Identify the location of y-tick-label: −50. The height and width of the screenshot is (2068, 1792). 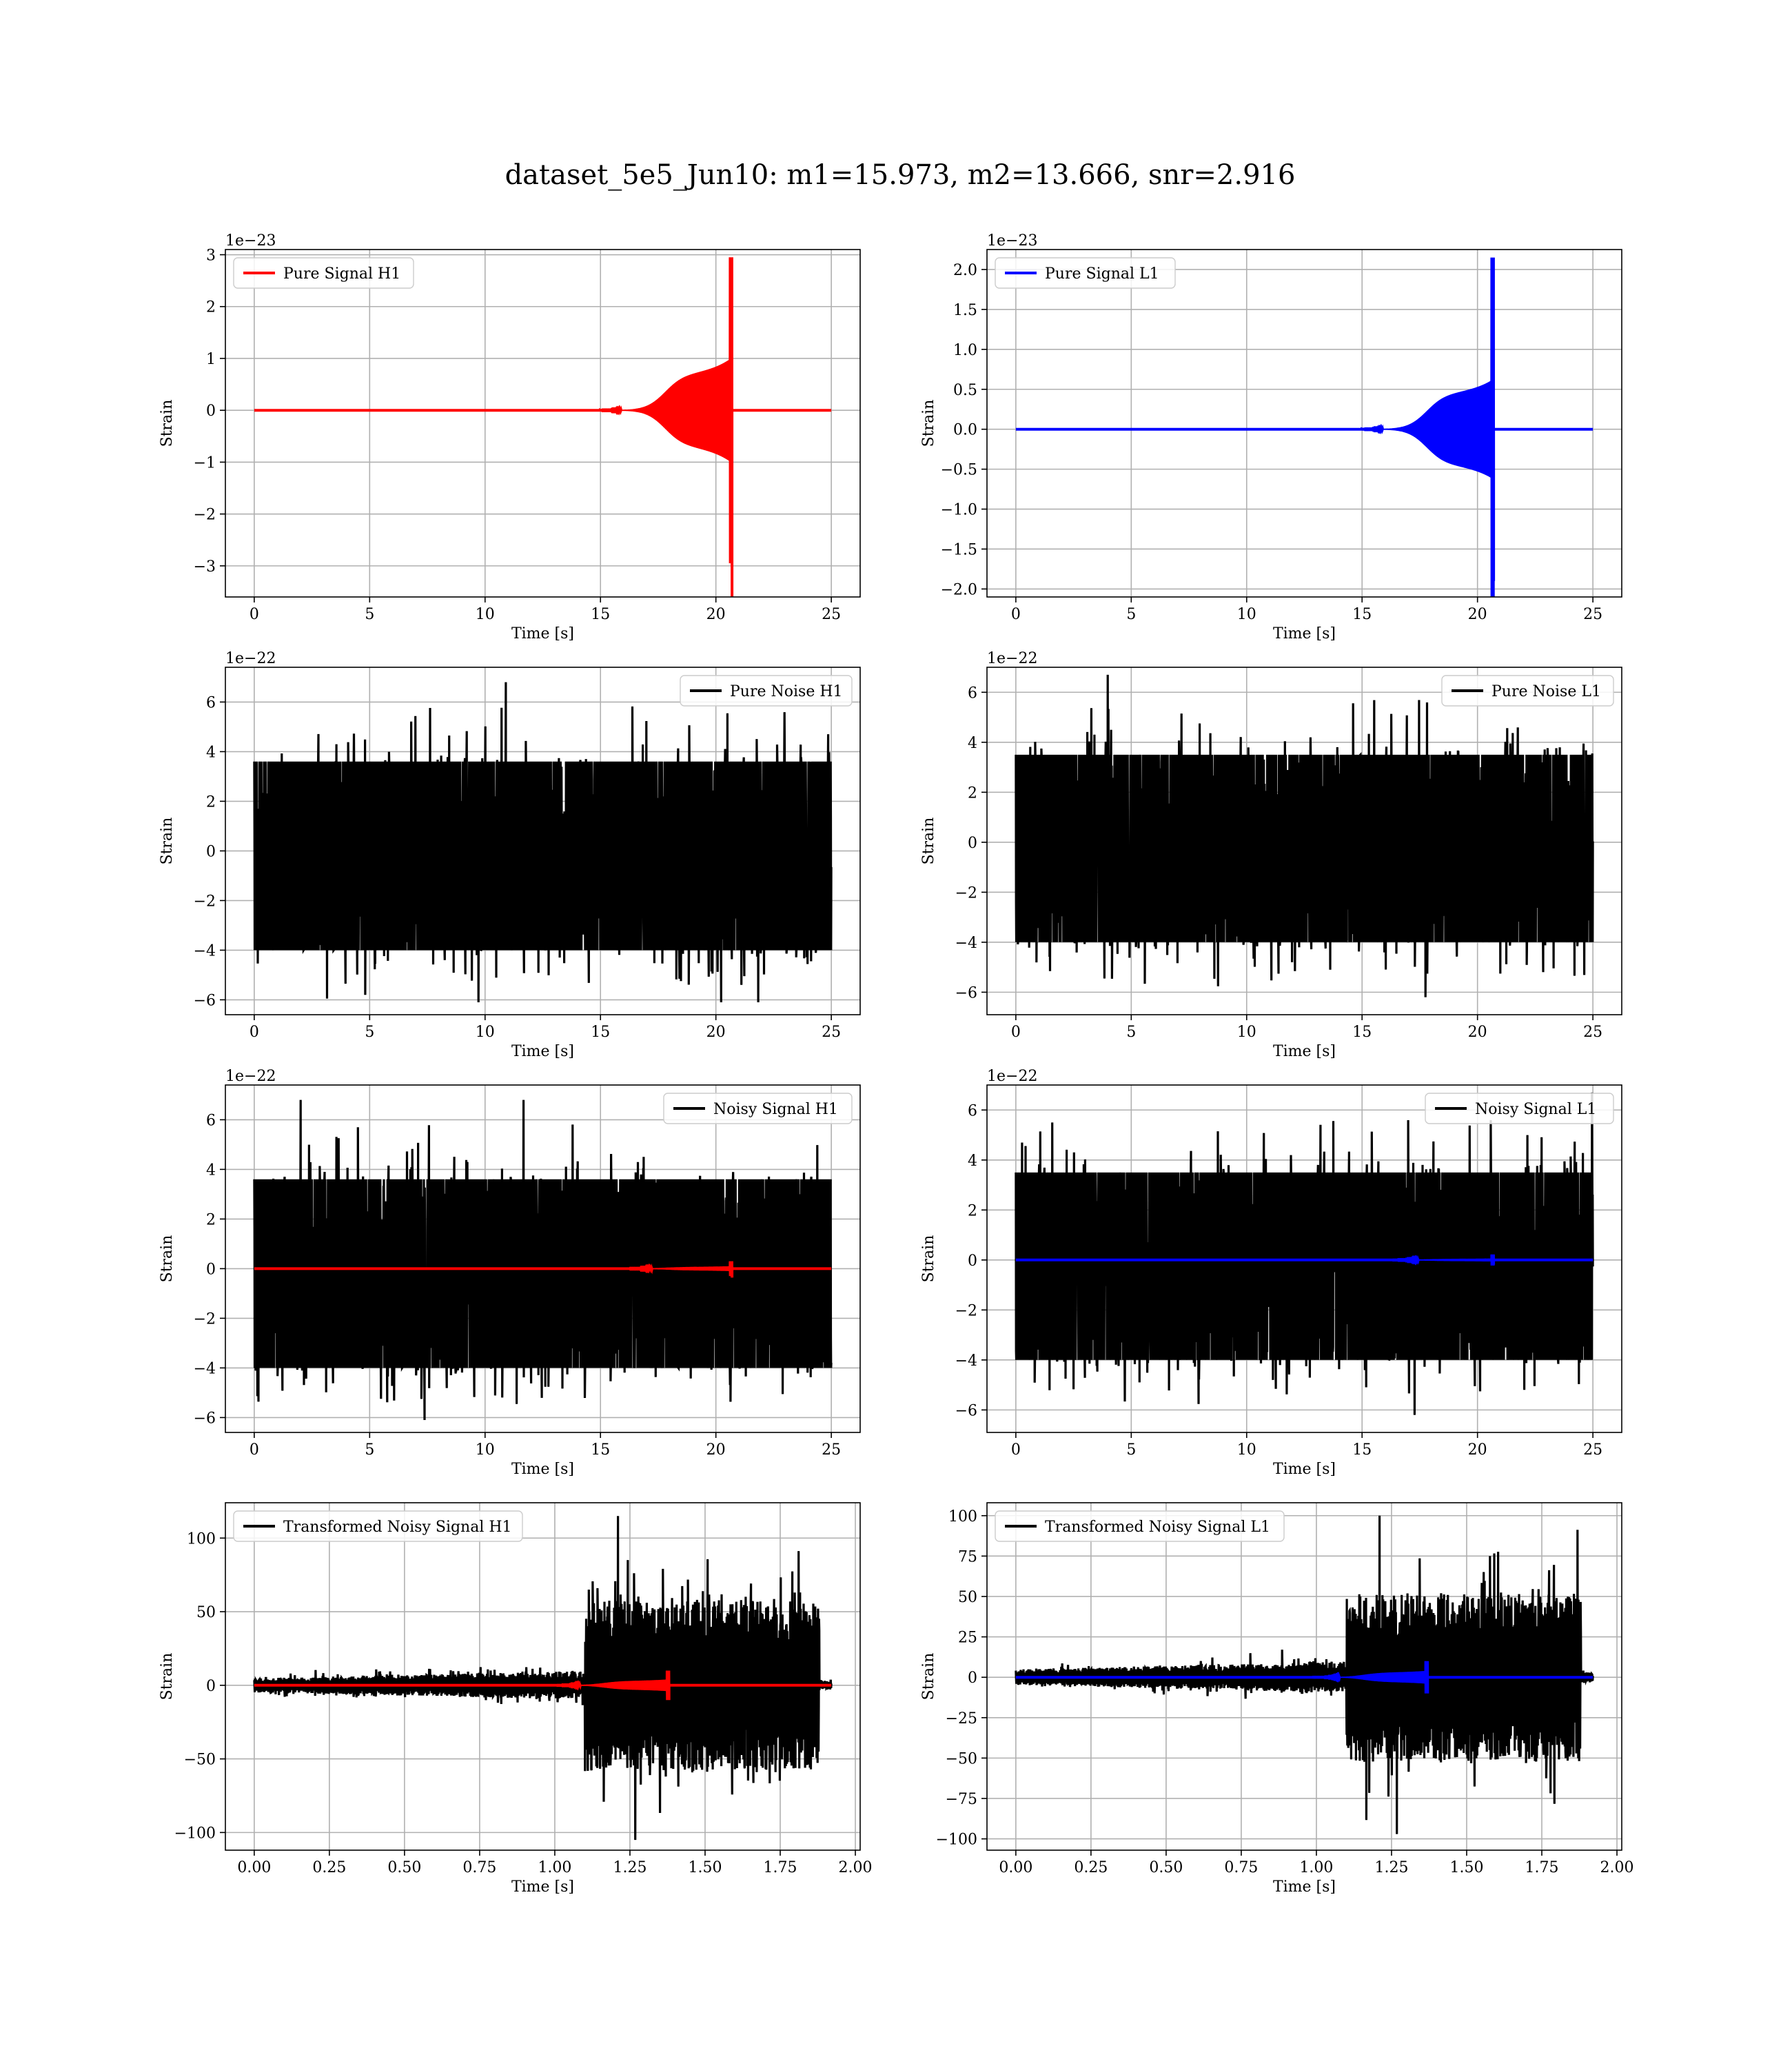
(961, 1758).